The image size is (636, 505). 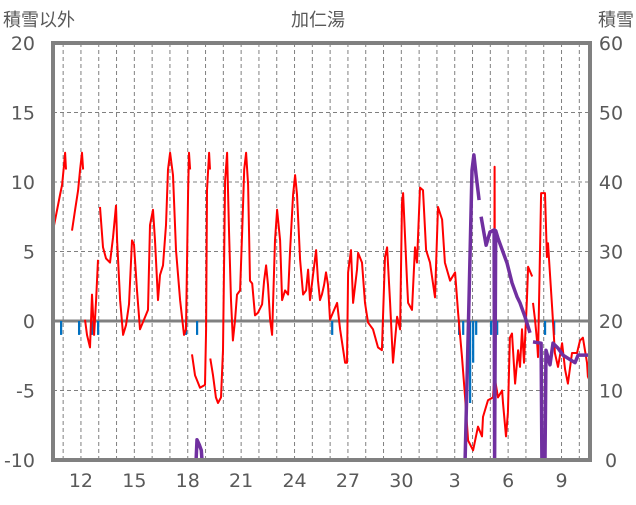 What do you see at coordinates (318, 20) in the screenshot?
I see `chart-title: 加仁湯` at bounding box center [318, 20].